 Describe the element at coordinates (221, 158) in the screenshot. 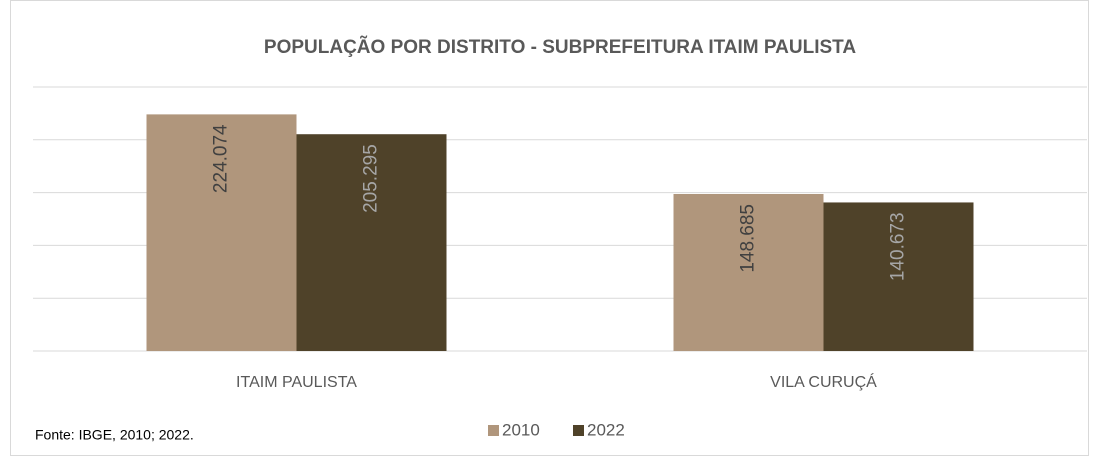

I see `data-label: 224.074` at that location.